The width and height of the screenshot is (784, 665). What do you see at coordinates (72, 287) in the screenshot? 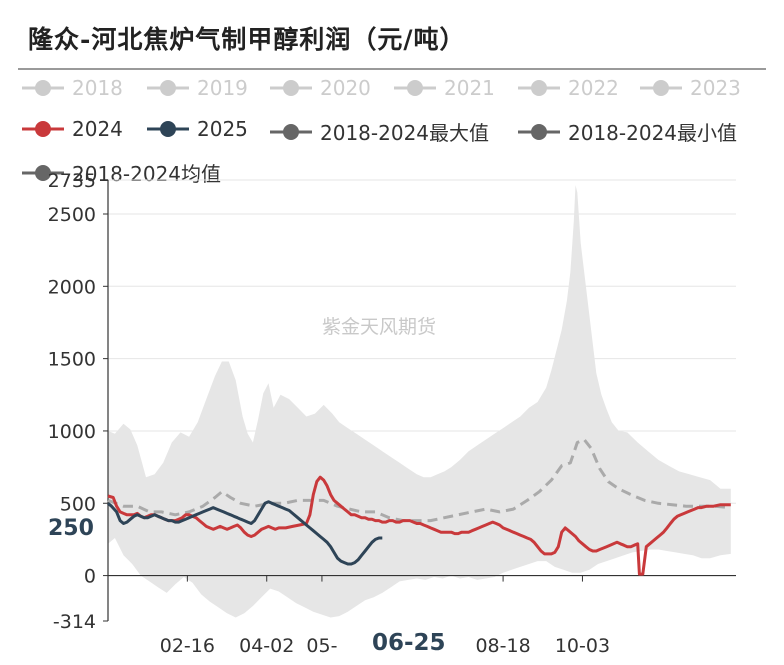
I see `y-tick-label: 2000` at bounding box center [72, 287].